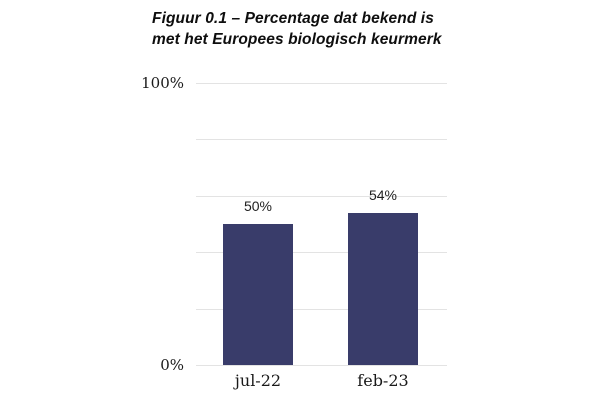 This screenshot has width=600, height=400. What do you see at coordinates (293, 18) in the screenshot?
I see `chart-title-line1: Figuur 0.1 – Percentage dat bekend is` at bounding box center [293, 18].